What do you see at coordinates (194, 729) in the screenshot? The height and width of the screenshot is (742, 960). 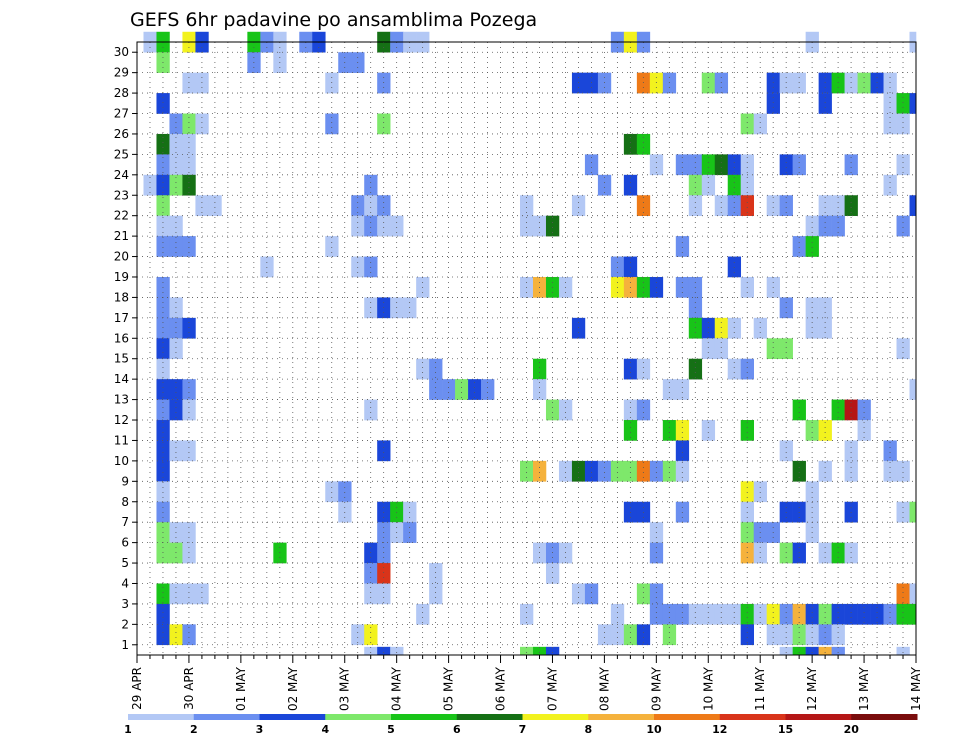 I see `colorbar-tick-label: 2` at bounding box center [194, 729].